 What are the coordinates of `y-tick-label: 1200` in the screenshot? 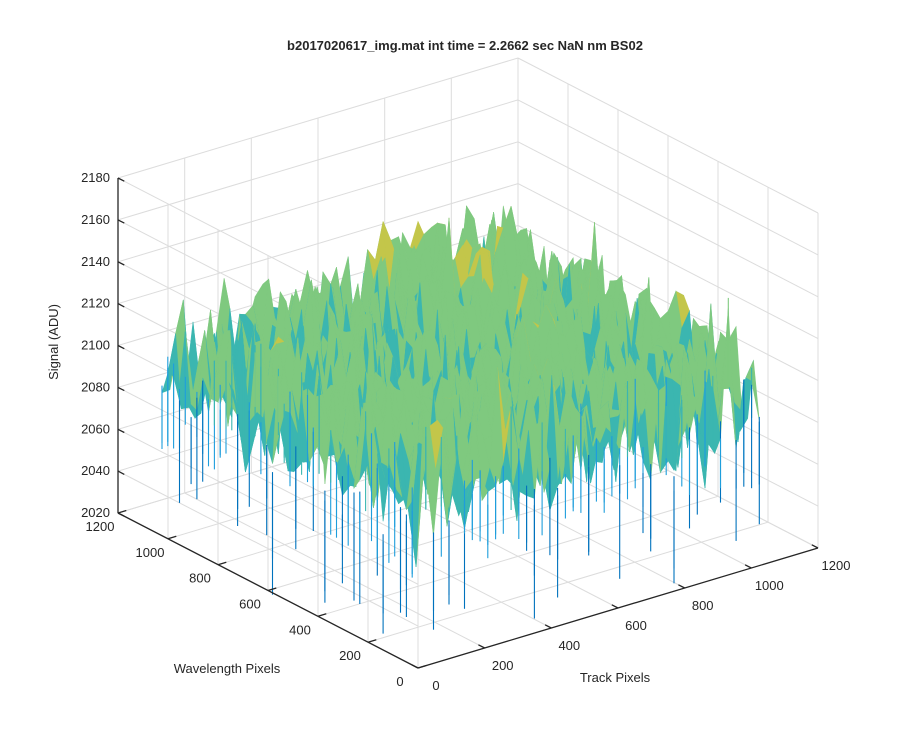 It's located at (100, 526).